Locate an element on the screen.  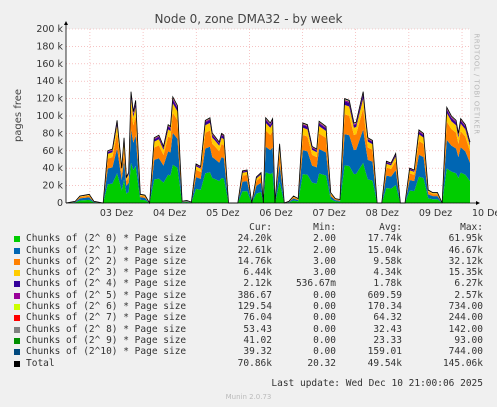
x-tick-label: 09 Dez is located at coordinates (435, 213).